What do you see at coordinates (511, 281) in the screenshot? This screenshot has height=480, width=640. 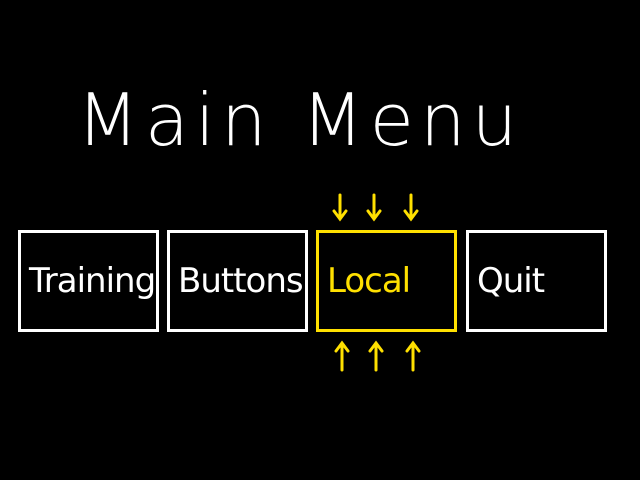 I see `button-label: Quit` at bounding box center [511, 281].